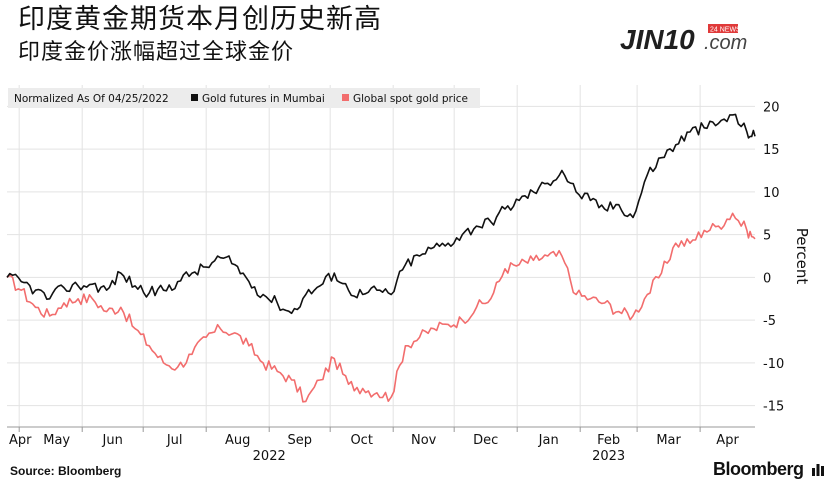 The image size is (830, 496). What do you see at coordinates (767, 278) in the screenshot?
I see `y-tick-label: 0` at bounding box center [767, 278].